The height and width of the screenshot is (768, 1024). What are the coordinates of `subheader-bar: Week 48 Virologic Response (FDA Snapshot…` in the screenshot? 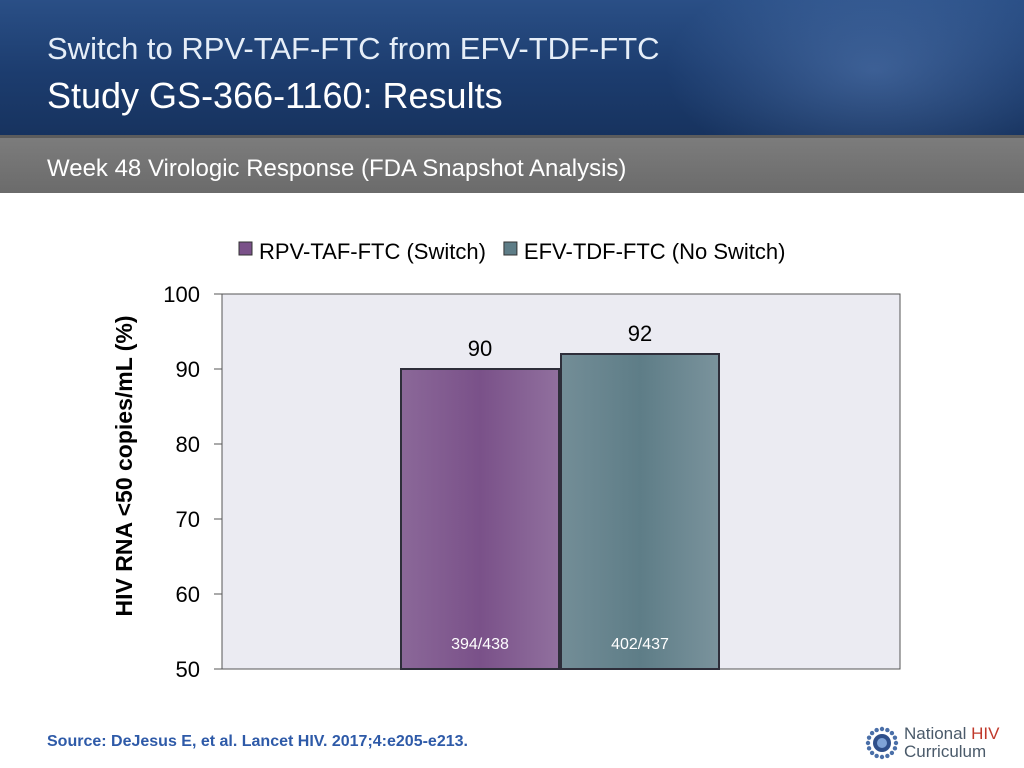 It's located at (512, 164).